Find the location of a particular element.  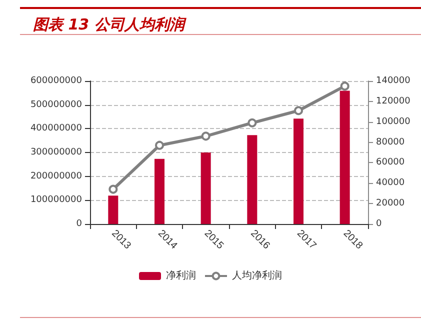

y-tick-label: 400000000 is located at coordinates (56, 129).